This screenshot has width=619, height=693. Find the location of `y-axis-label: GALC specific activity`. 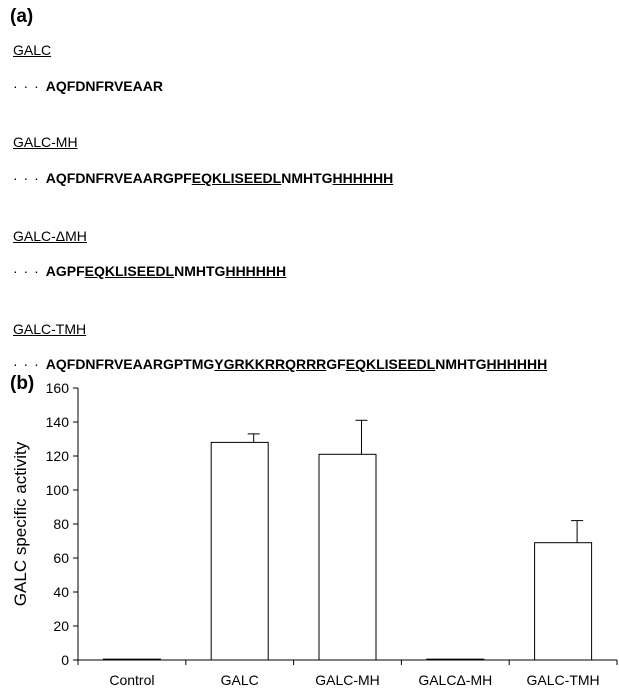

y-axis-label: GALC specific activity is located at coordinates (20, 523).